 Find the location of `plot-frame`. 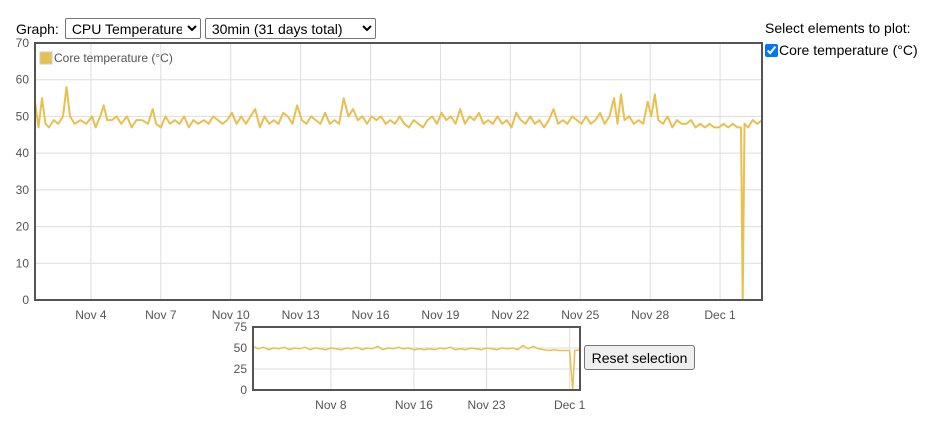

plot-frame is located at coordinates (416, 358).